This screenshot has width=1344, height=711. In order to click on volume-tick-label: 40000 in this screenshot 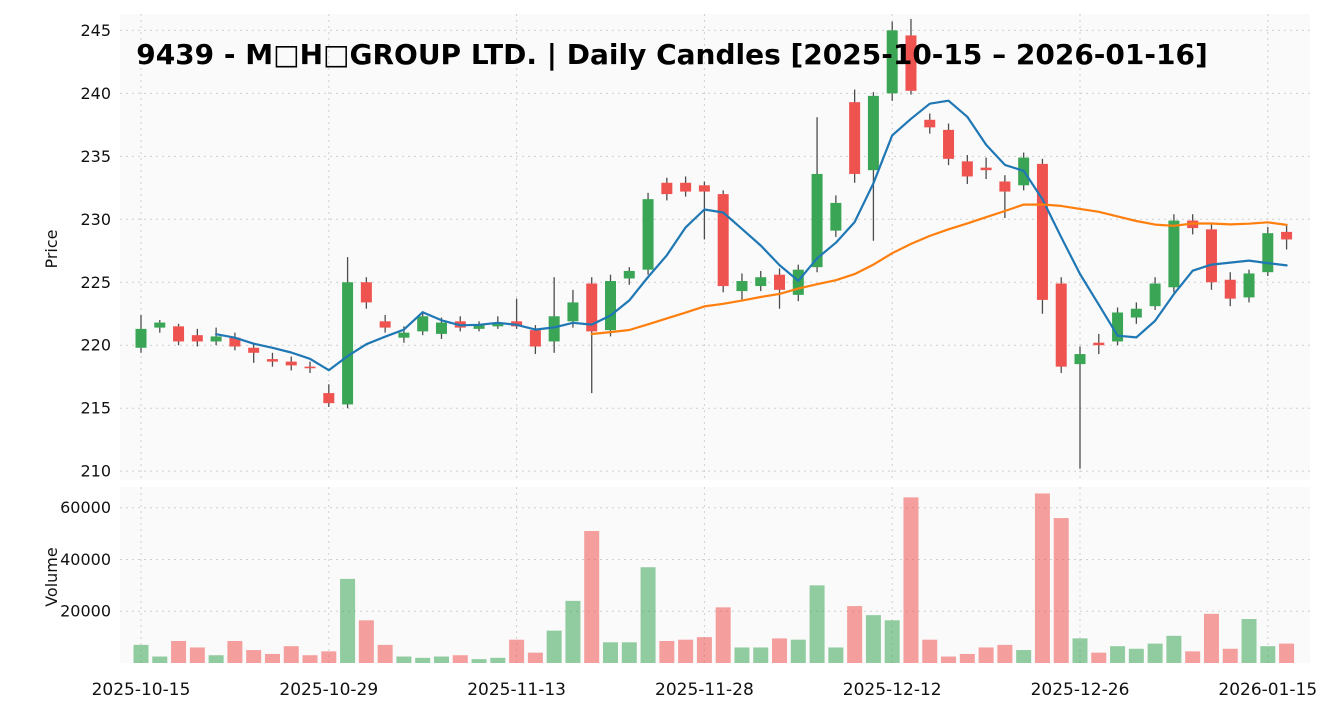, I will do `click(85, 559)`.